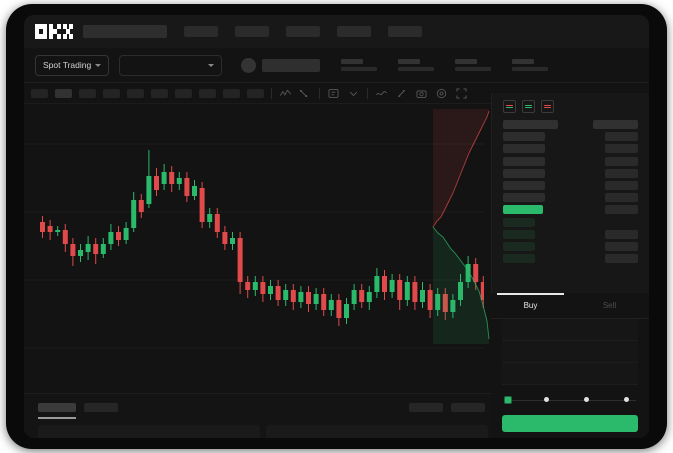 Image resolution: width=673 pixels, height=453 pixels. Describe the element at coordinates (570, 423) in the screenshot. I see `submit-buy-button` at that location.